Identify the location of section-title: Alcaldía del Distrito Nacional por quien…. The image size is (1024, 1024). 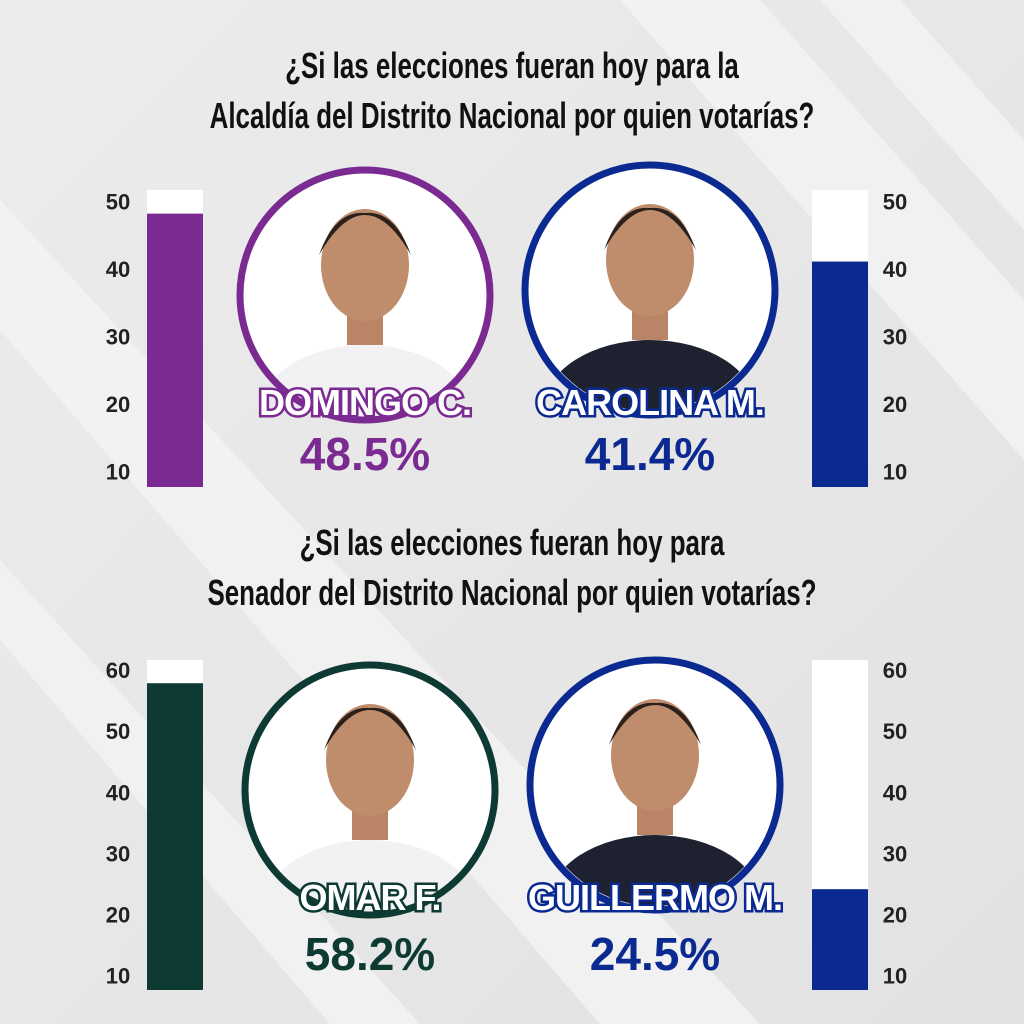
(512, 116).